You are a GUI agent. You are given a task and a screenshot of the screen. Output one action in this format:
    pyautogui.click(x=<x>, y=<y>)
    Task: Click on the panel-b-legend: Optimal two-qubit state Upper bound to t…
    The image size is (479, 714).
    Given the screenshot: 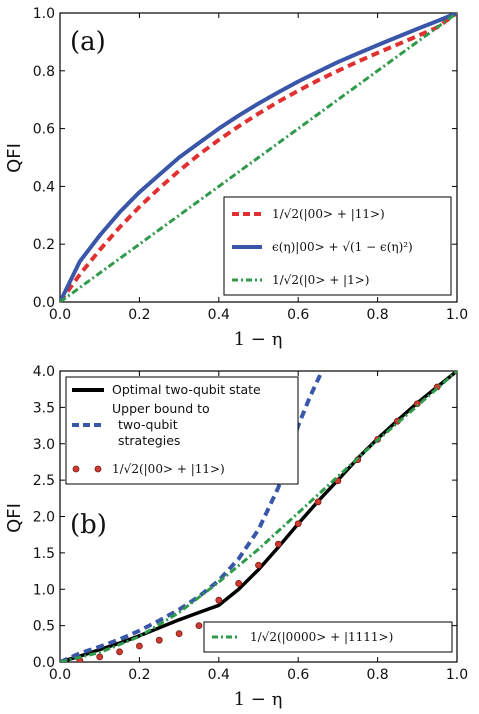 What is the action you would take?
    pyautogui.click(x=182, y=430)
    